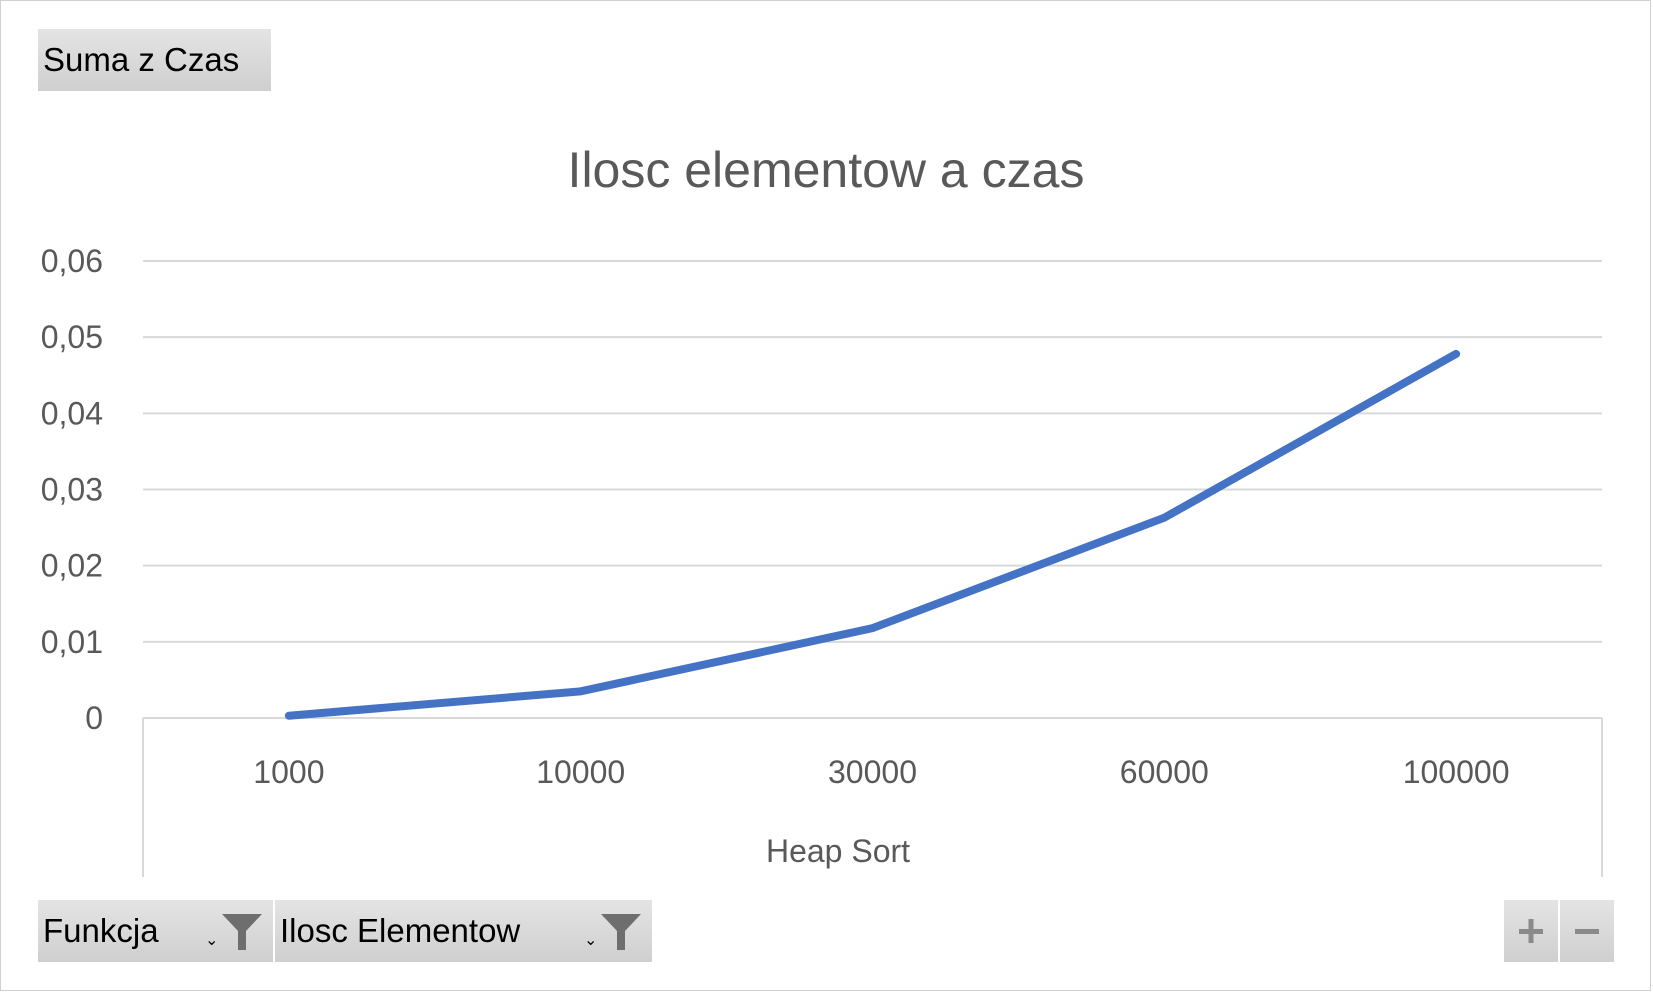 This screenshot has width=1653, height=993. I want to click on y-axis-ticks: 0 0,01 0,02 0,03 0,04 0,05 0,06, so click(72, 489).